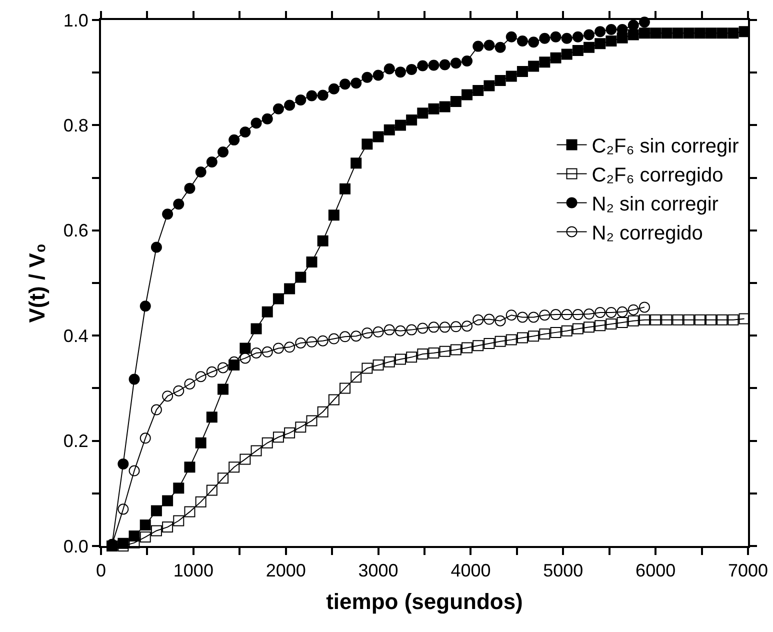 This screenshot has height=632, width=773. What do you see at coordinates (748, 570) in the screenshot?
I see `x-tick-label: 7000` at bounding box center [748, 570].